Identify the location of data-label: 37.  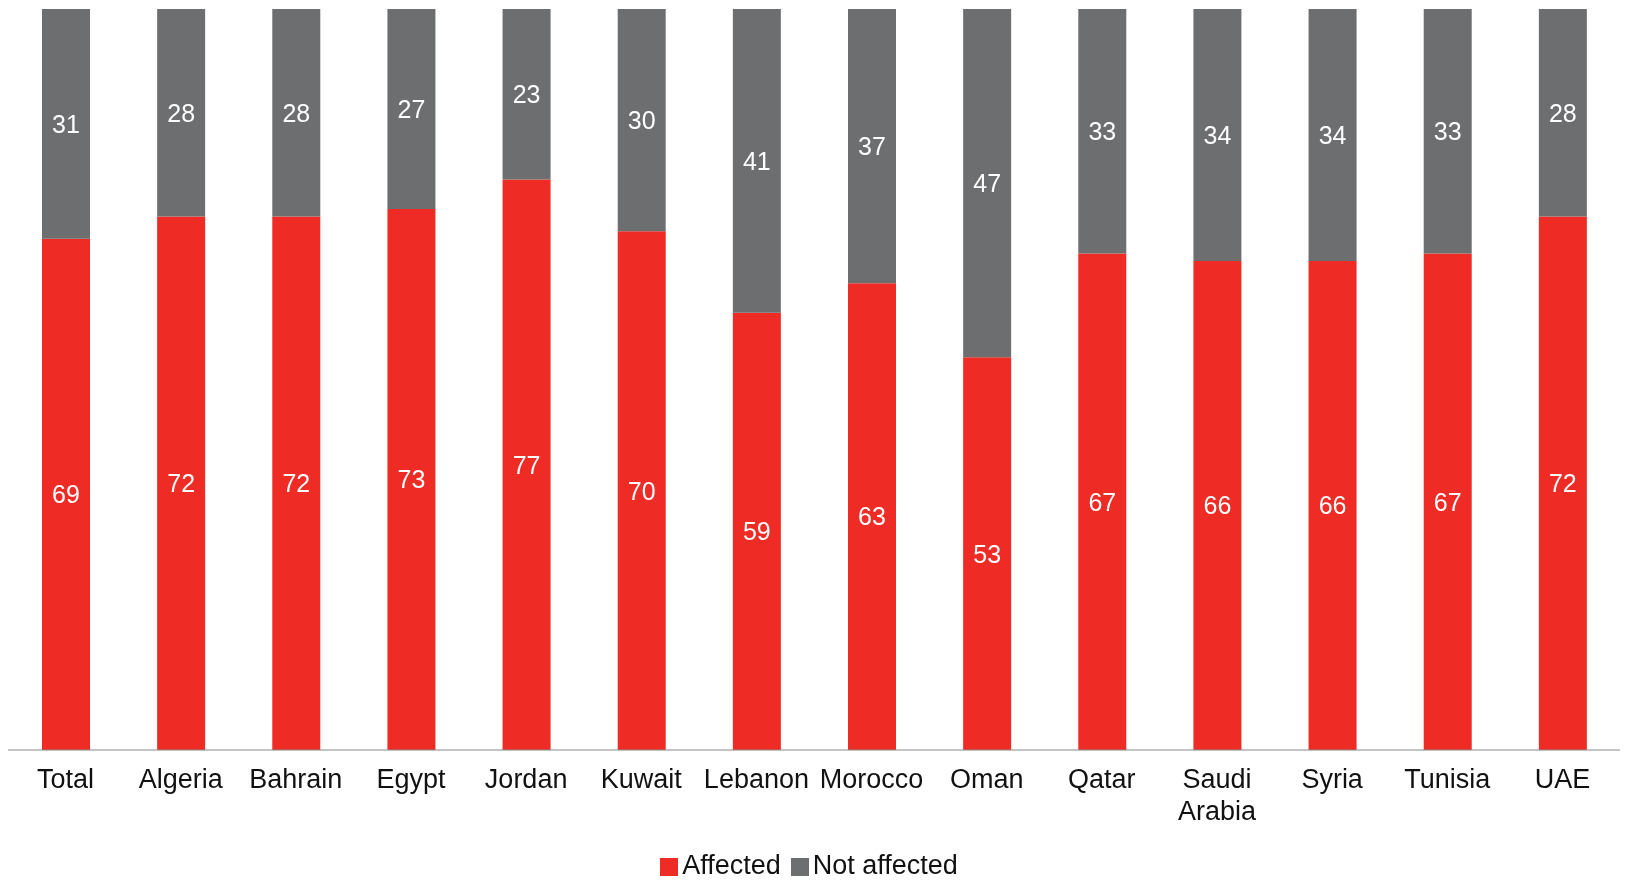
(872, 145).